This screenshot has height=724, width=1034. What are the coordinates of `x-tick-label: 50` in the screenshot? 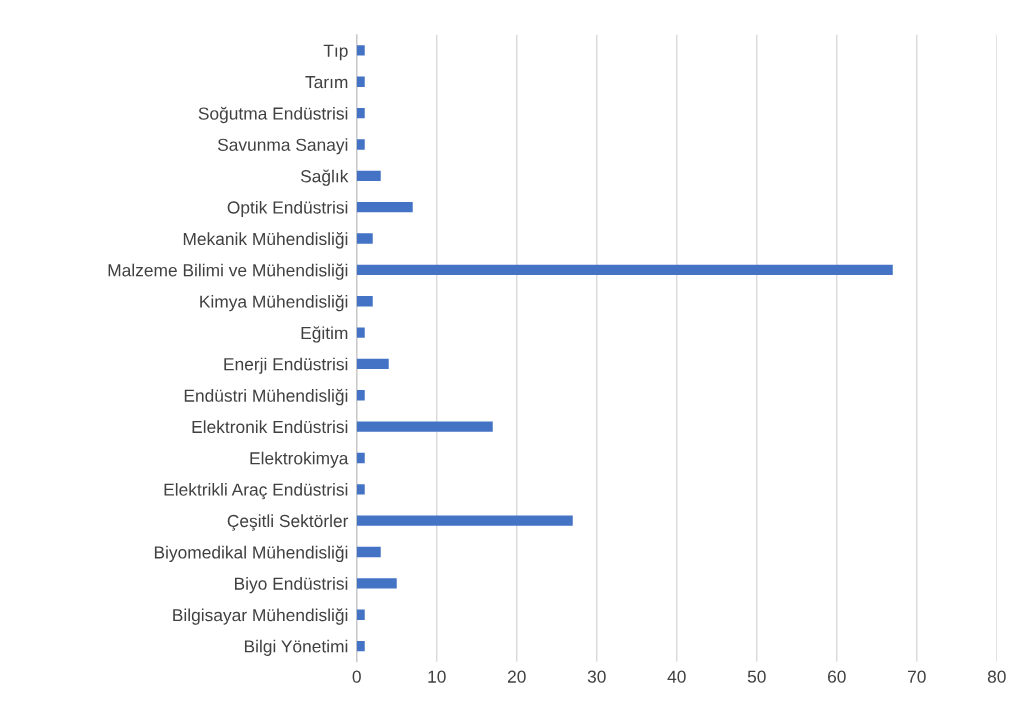 It's located at (756, 676).